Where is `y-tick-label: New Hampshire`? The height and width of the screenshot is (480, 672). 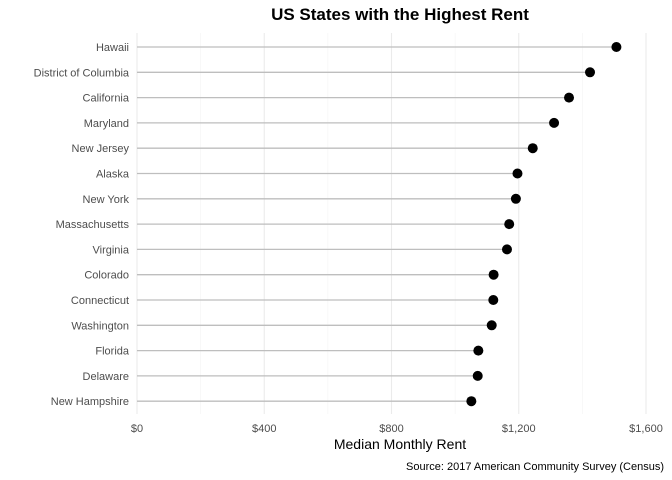
y-tick-label: New Hampshire is located at coordinates (90, 402).